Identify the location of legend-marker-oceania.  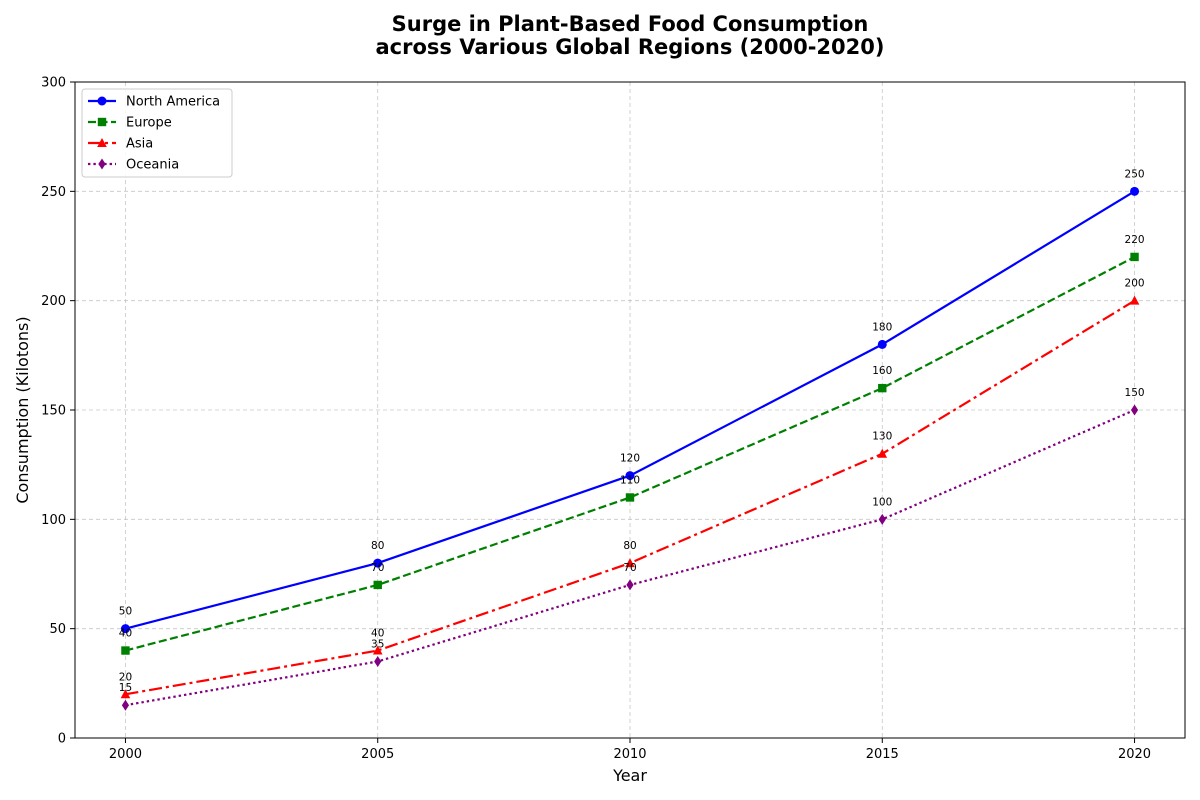
(102, 164).